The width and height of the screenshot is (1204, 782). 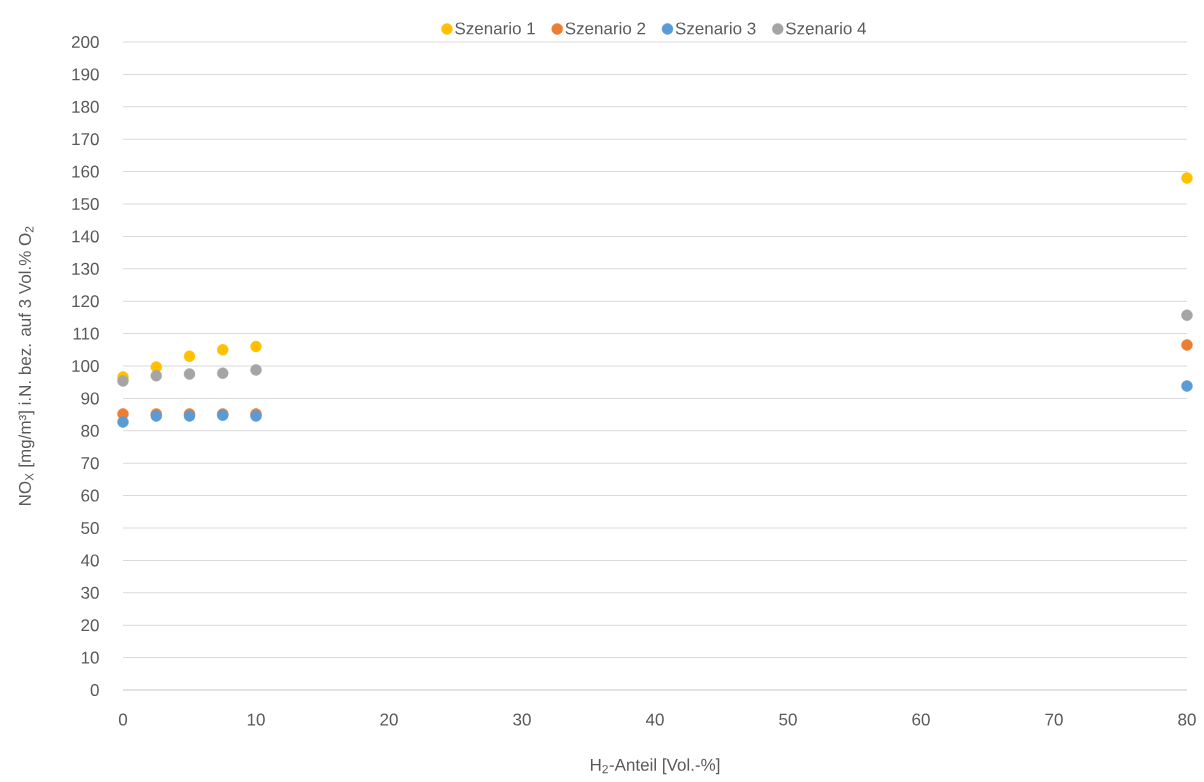 I want to click on x-tick-label: 50, so click(x=788, y=719).